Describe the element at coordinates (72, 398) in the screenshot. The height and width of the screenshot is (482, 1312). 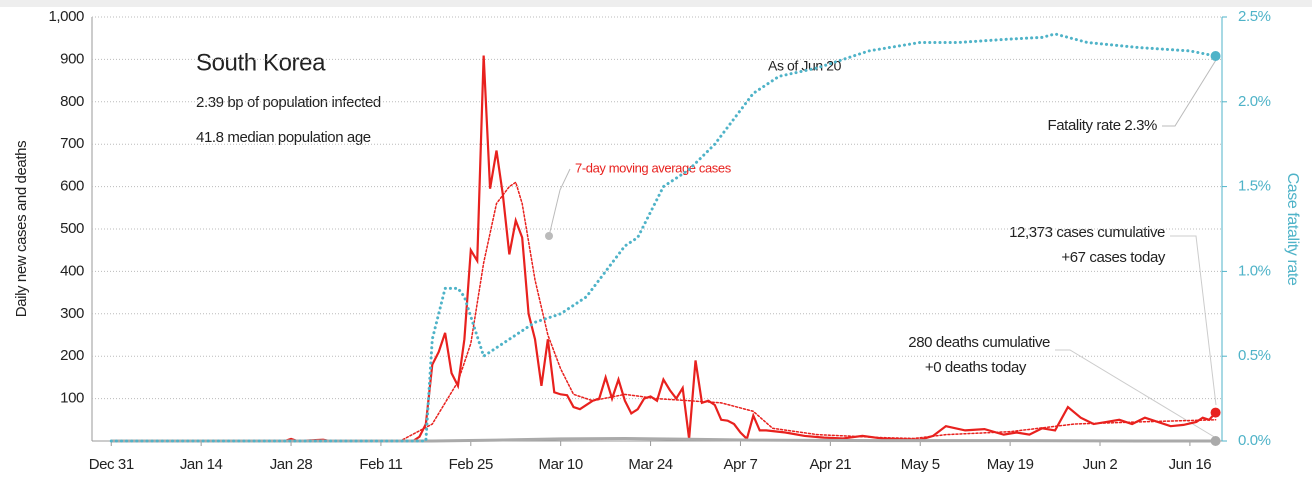
I see `y-tick-label: 100` at that location.